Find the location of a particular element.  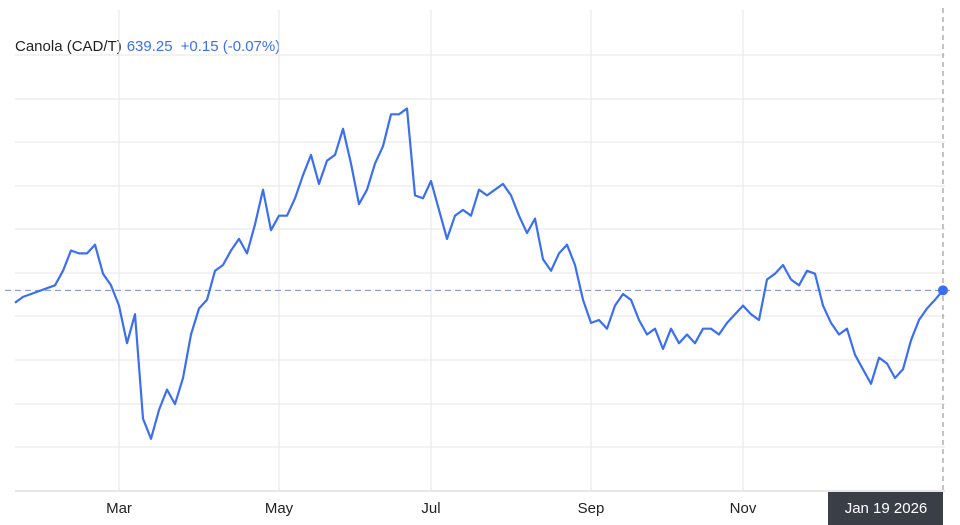

x-tick-label: Jul is located at coordinates (430, 508).